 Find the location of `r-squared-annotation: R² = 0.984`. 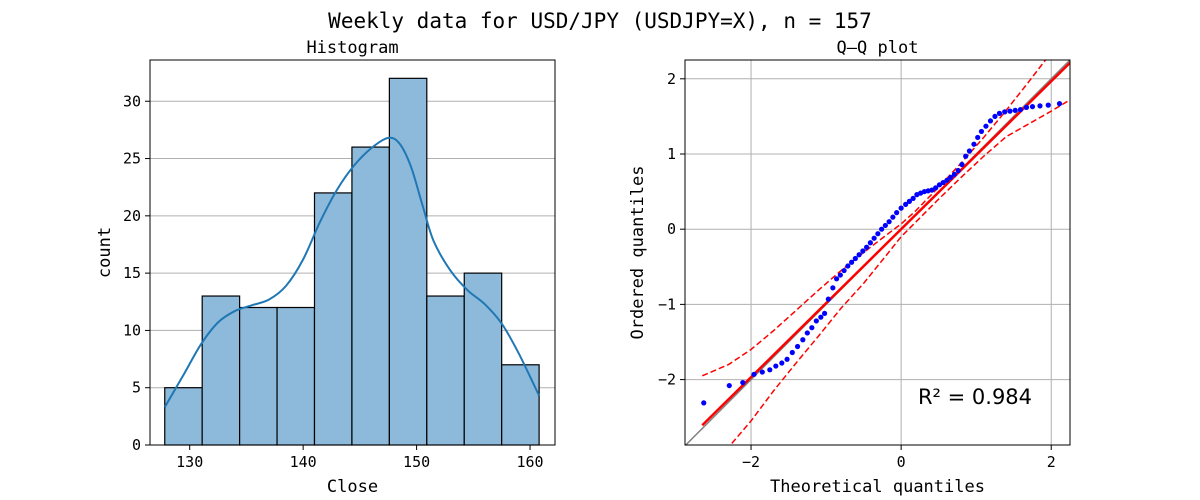

r-squared-annotation: R² = 0.984 is located at coordinates (975, 397).